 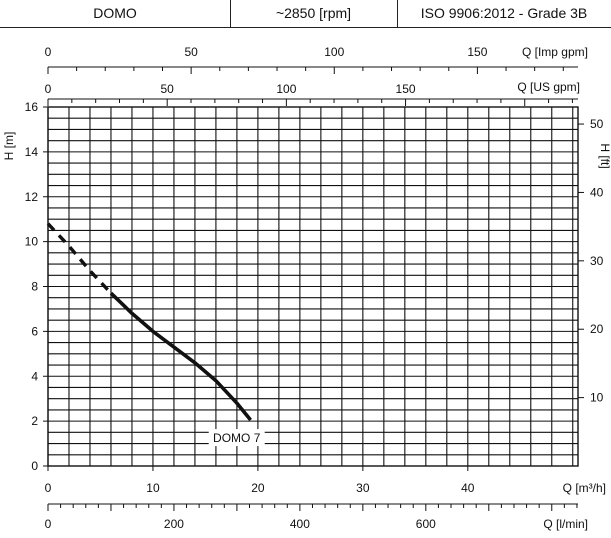 What do you see at coordinates (115, 13) in the screenshot?
I see `model-name: DOMO` at bounding box center [115, 13].